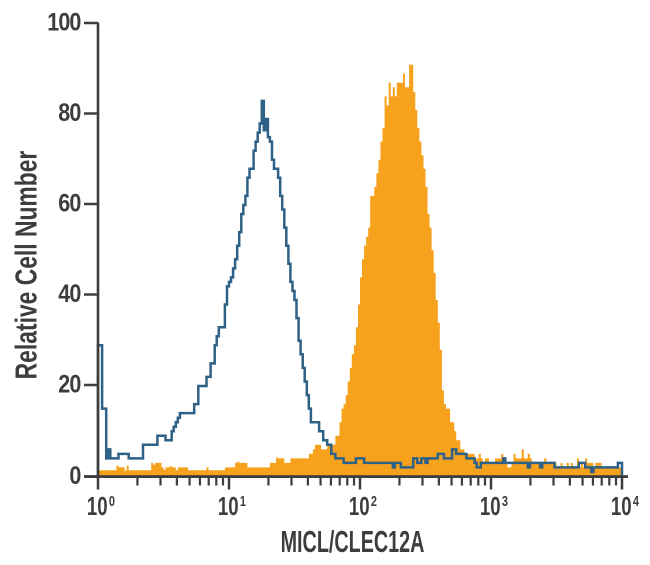  I want to click on svg-text: 1, so click(243, 500).